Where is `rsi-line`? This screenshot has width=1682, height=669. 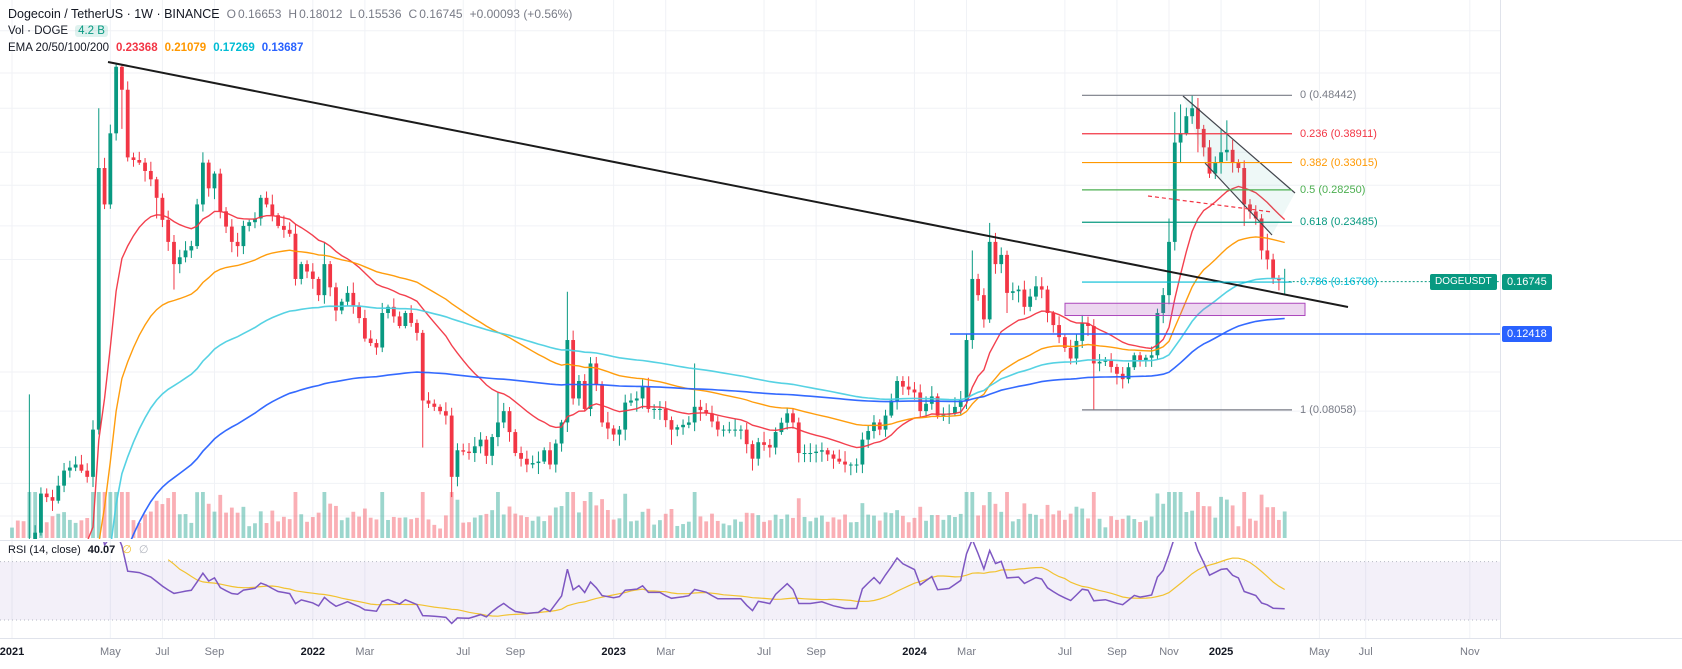 rsi-line is located at coordinates (694, 583).